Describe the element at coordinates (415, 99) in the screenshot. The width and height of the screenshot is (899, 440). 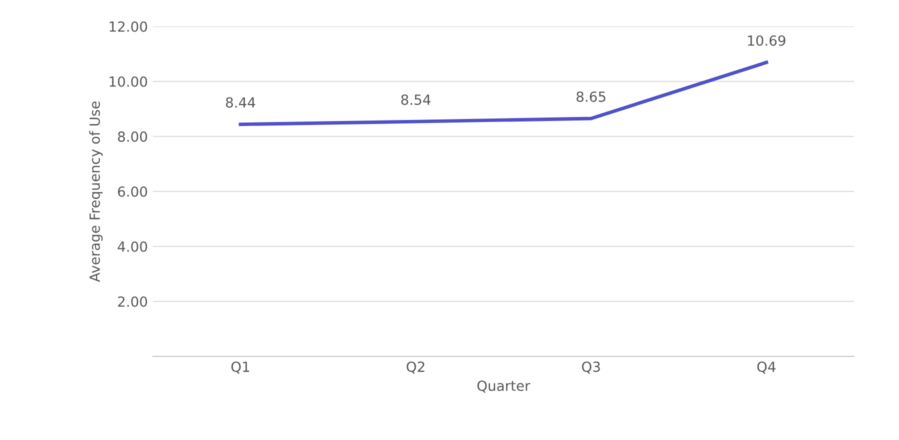
I see `data-label: 8.54` at that location.